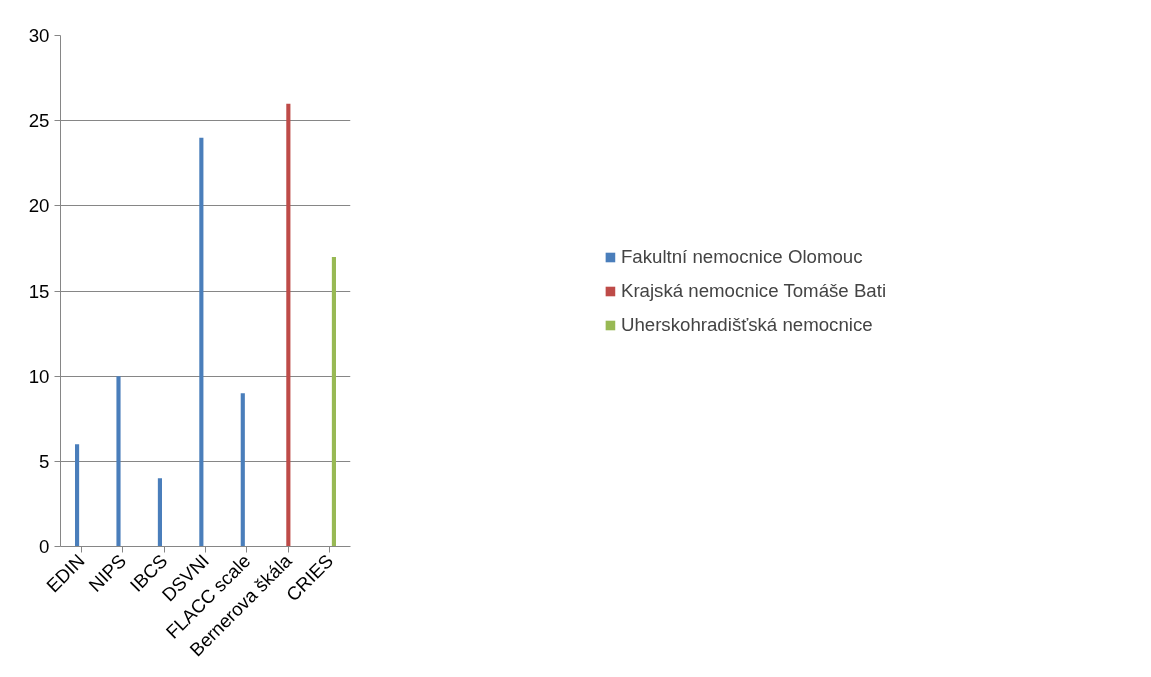 This screenshot has height=677, width=1151. What do you see at coordinates (39, 35) in the screenshot?
I see `y-tick-label: 30` at bounding box center [39, 35].